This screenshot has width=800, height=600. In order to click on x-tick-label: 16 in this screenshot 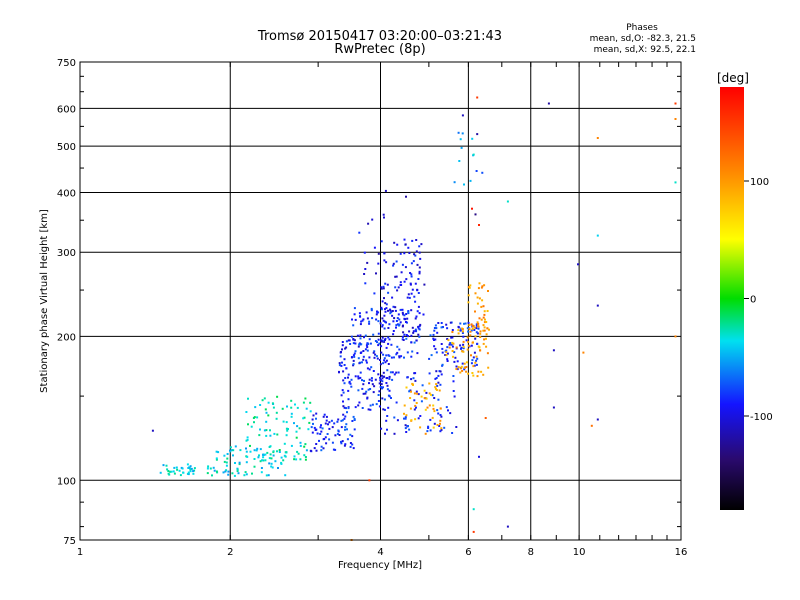, I will do `click(681, 552)`.